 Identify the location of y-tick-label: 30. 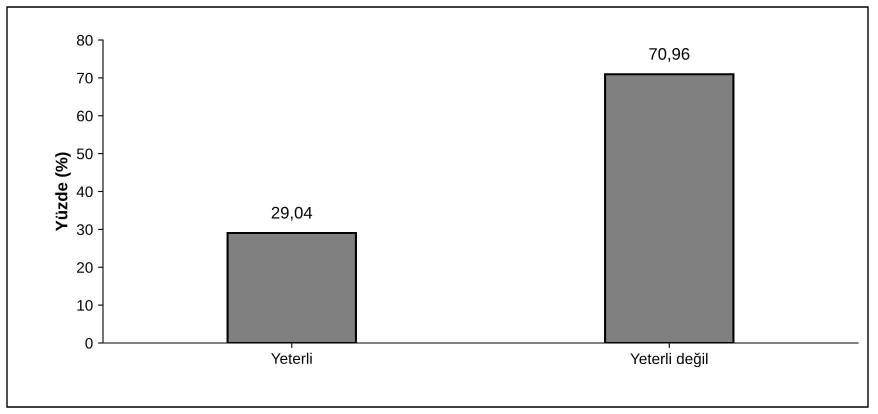
(84, 230).